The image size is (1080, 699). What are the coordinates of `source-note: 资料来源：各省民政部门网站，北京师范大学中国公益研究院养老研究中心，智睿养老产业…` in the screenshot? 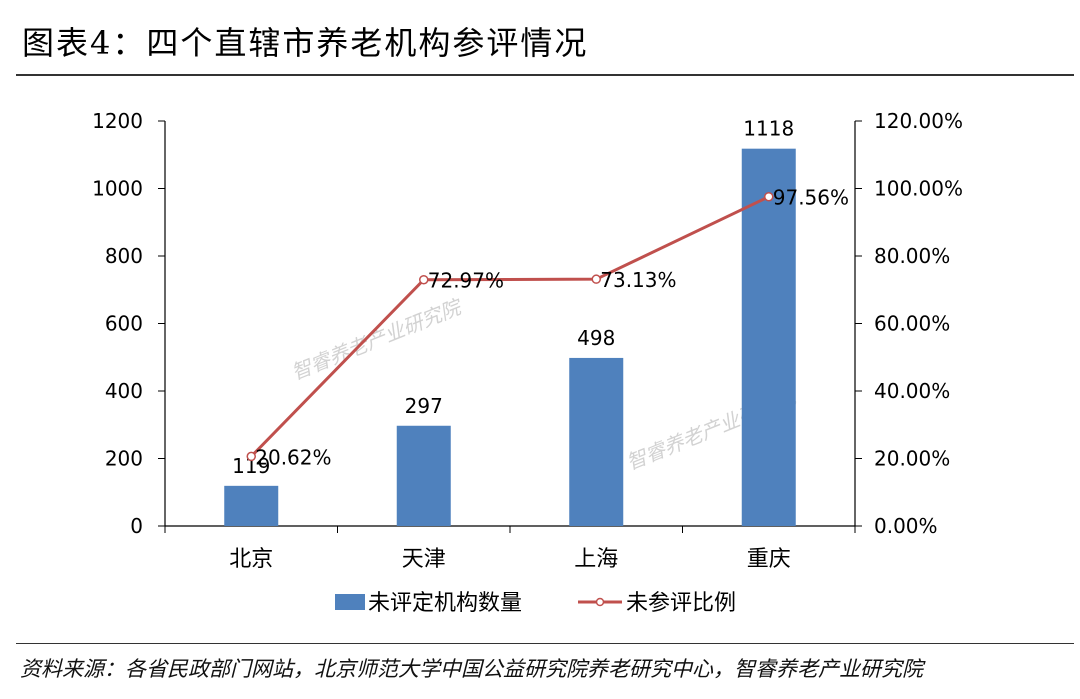 It's located at (471, 669).